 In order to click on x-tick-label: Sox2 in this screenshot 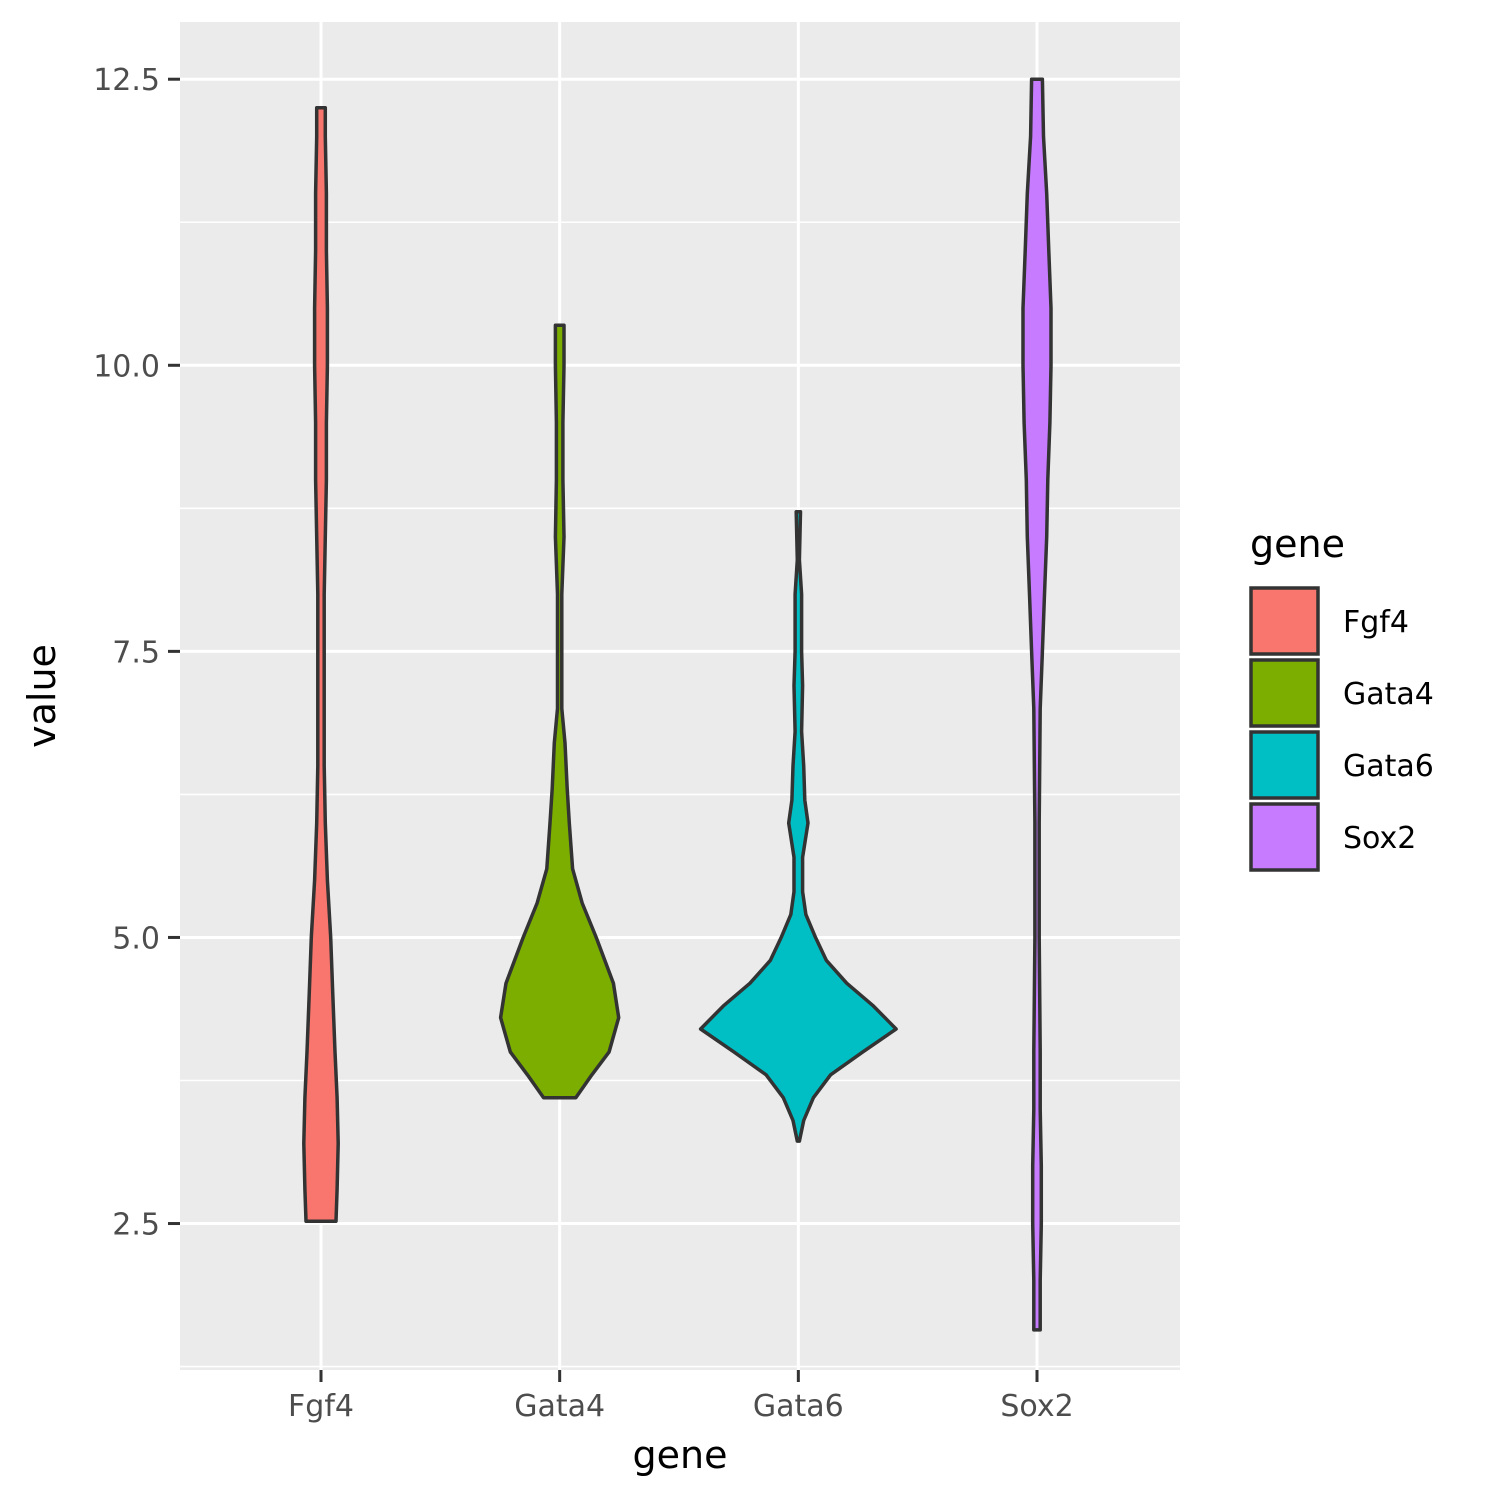, I will do `click(1036, 1406)`.